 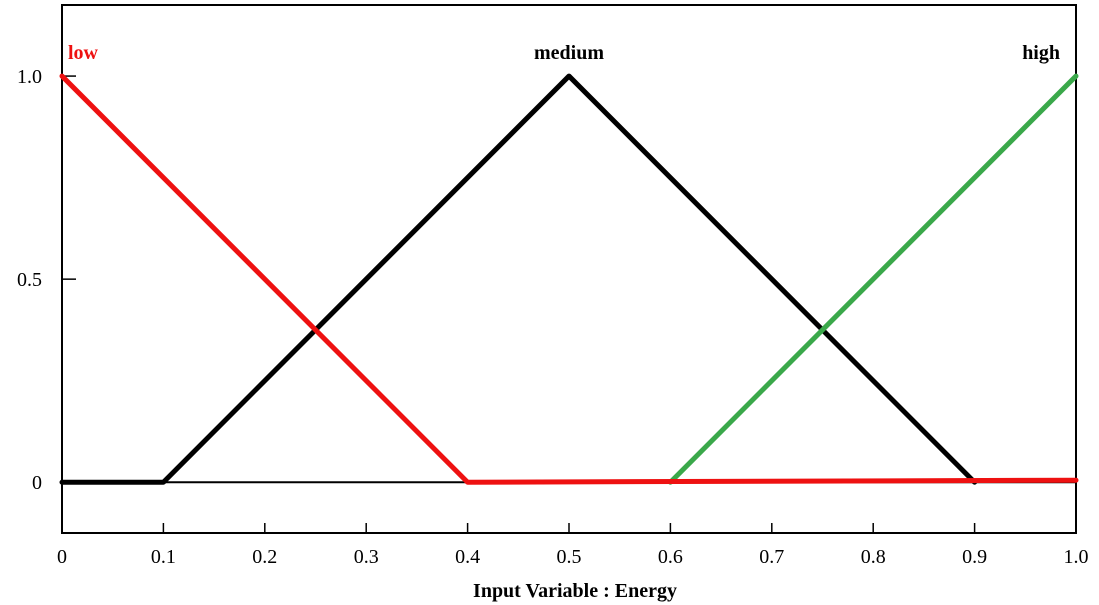 I want to click on x-tick-label: 0.6, so click(x=670, y=557).